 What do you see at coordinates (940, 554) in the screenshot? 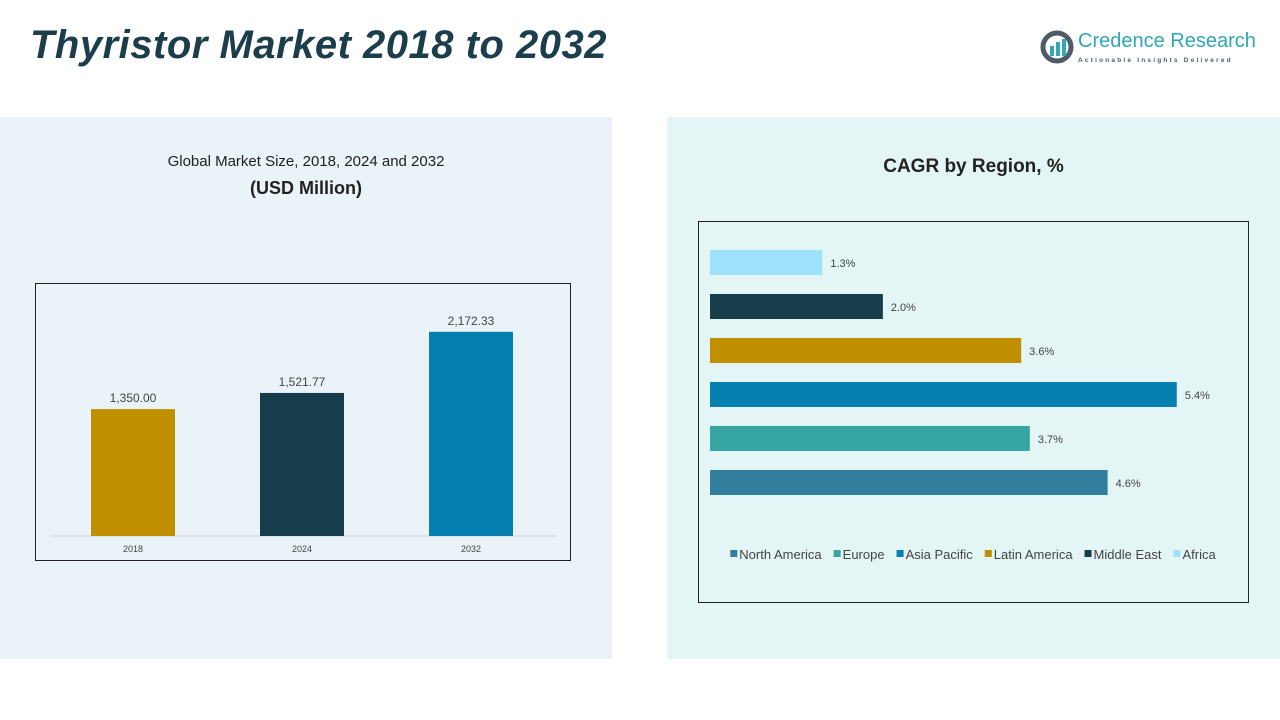
I see `legend-item: Asia Pacific` at bounding box center [940, 554].